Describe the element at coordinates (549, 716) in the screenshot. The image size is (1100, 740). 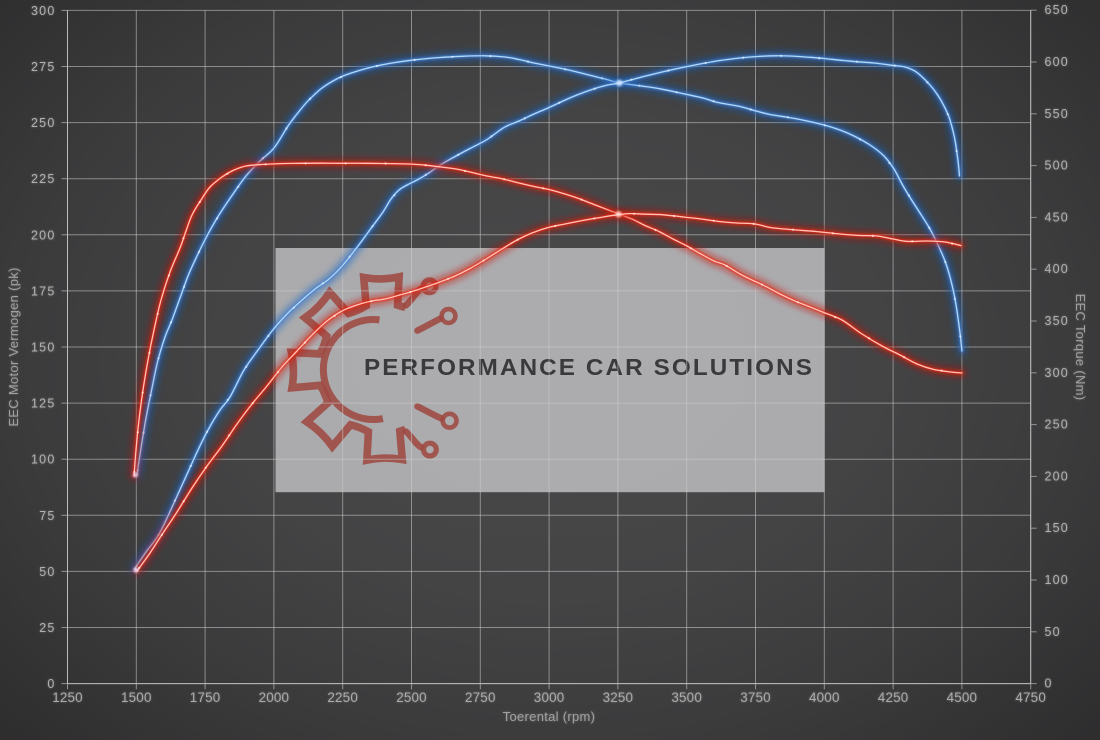
I see `svg-text: Toerental (rpm)` at that location.